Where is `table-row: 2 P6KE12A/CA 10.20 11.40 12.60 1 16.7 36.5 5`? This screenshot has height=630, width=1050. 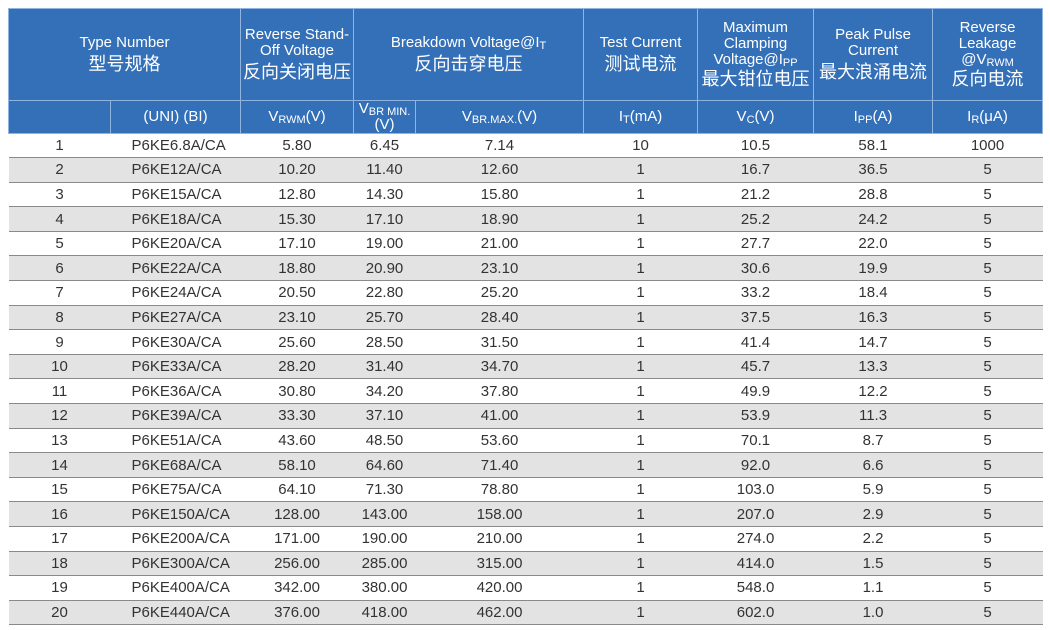
table-row: 2 P6KE12A/CA 10.20 11.40 12.60 1 16.7 36.5 5 is located at coordinates (525, 170).